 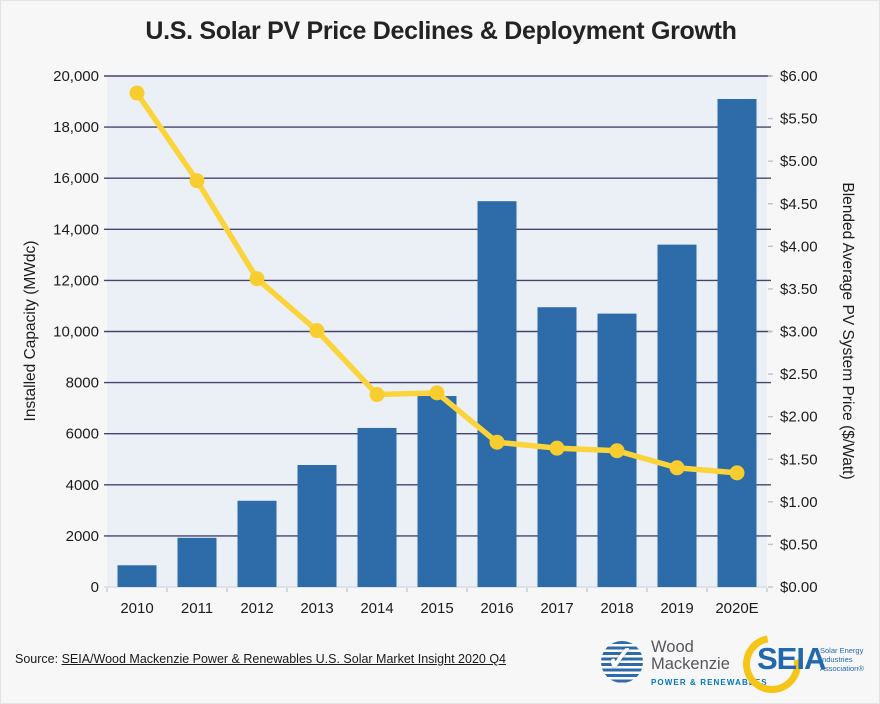 What do you see at coordinates (38, 659) in the screenshot?
I see `source-prefix: Source:` at bounding box center [38, 659].